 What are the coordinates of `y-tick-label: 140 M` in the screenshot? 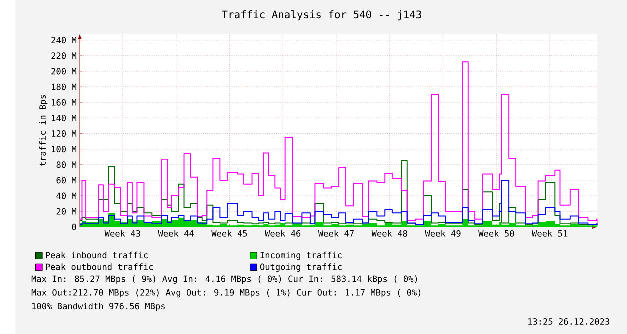 It's located at (64, 118).